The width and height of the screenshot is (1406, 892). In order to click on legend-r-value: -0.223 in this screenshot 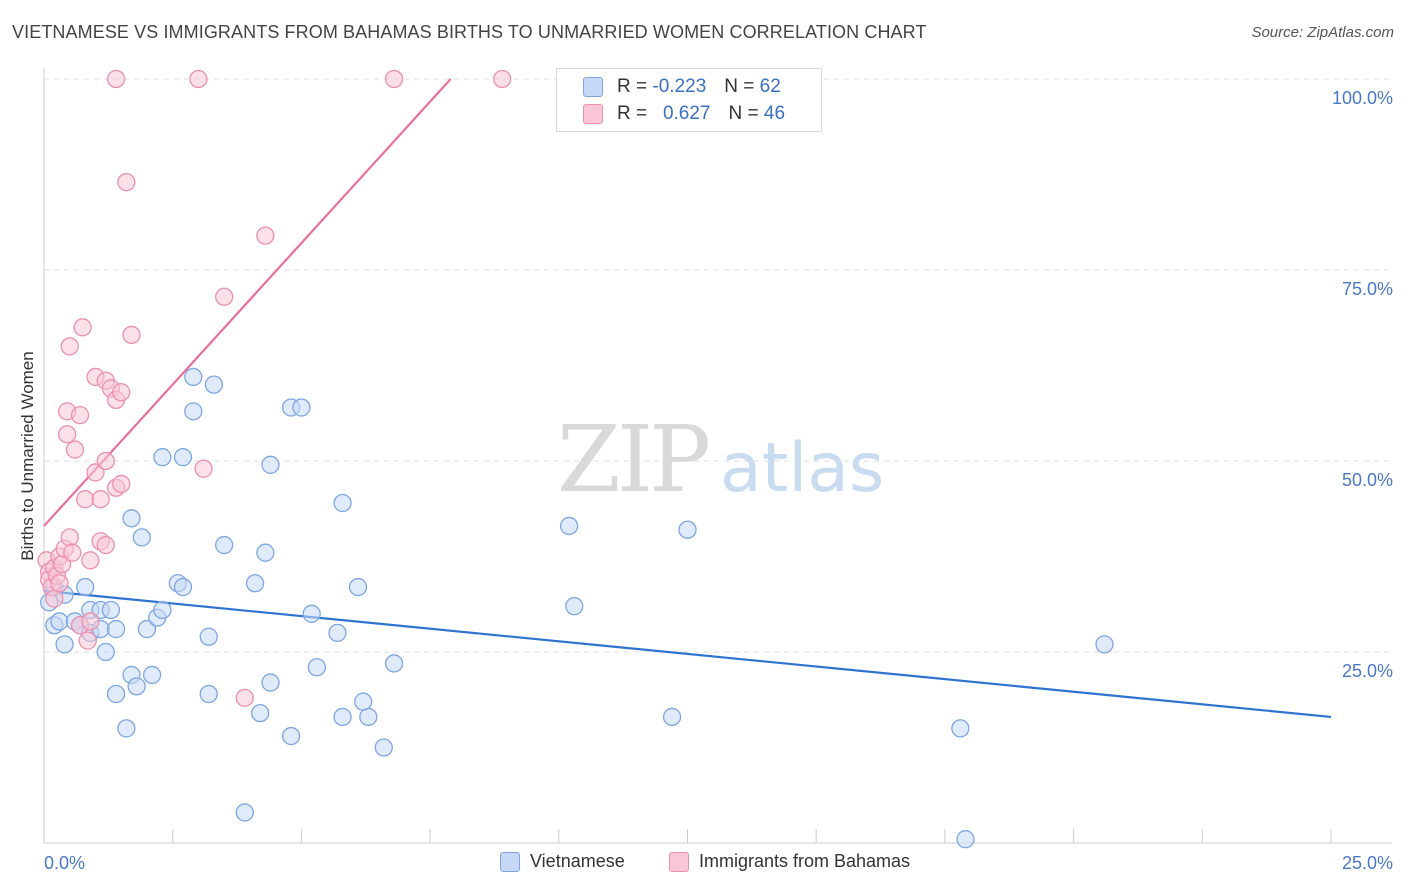, I will do `click(679, 86)`.